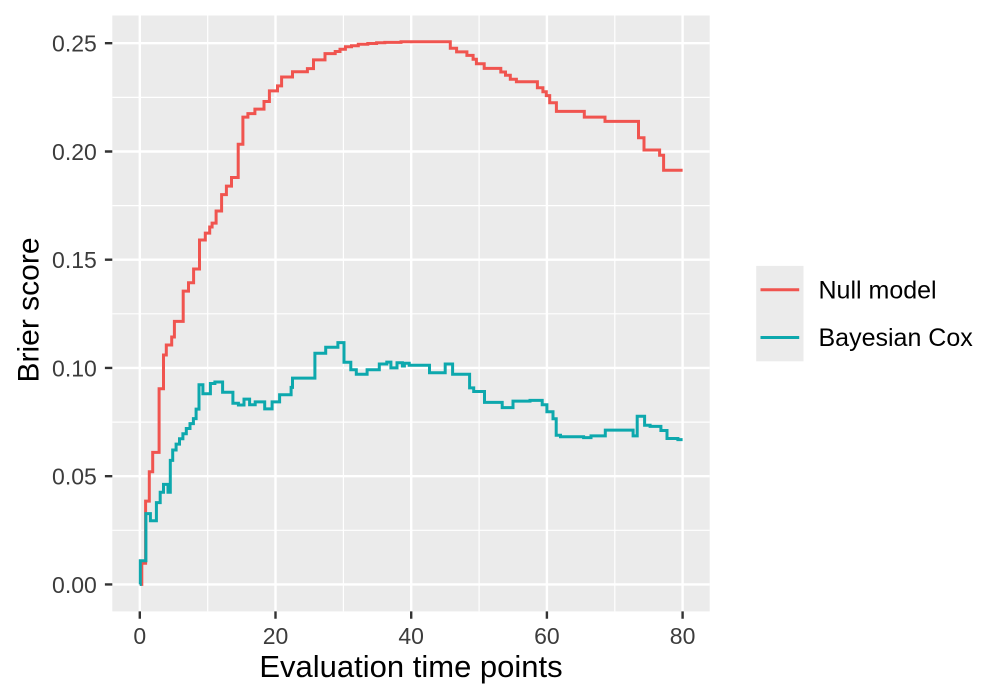 The height and width of the screenshot is (700, 1000). Describe the element at coordinates (29, 309) in the screenshot. I see `svg-text: Brier score` at that location.